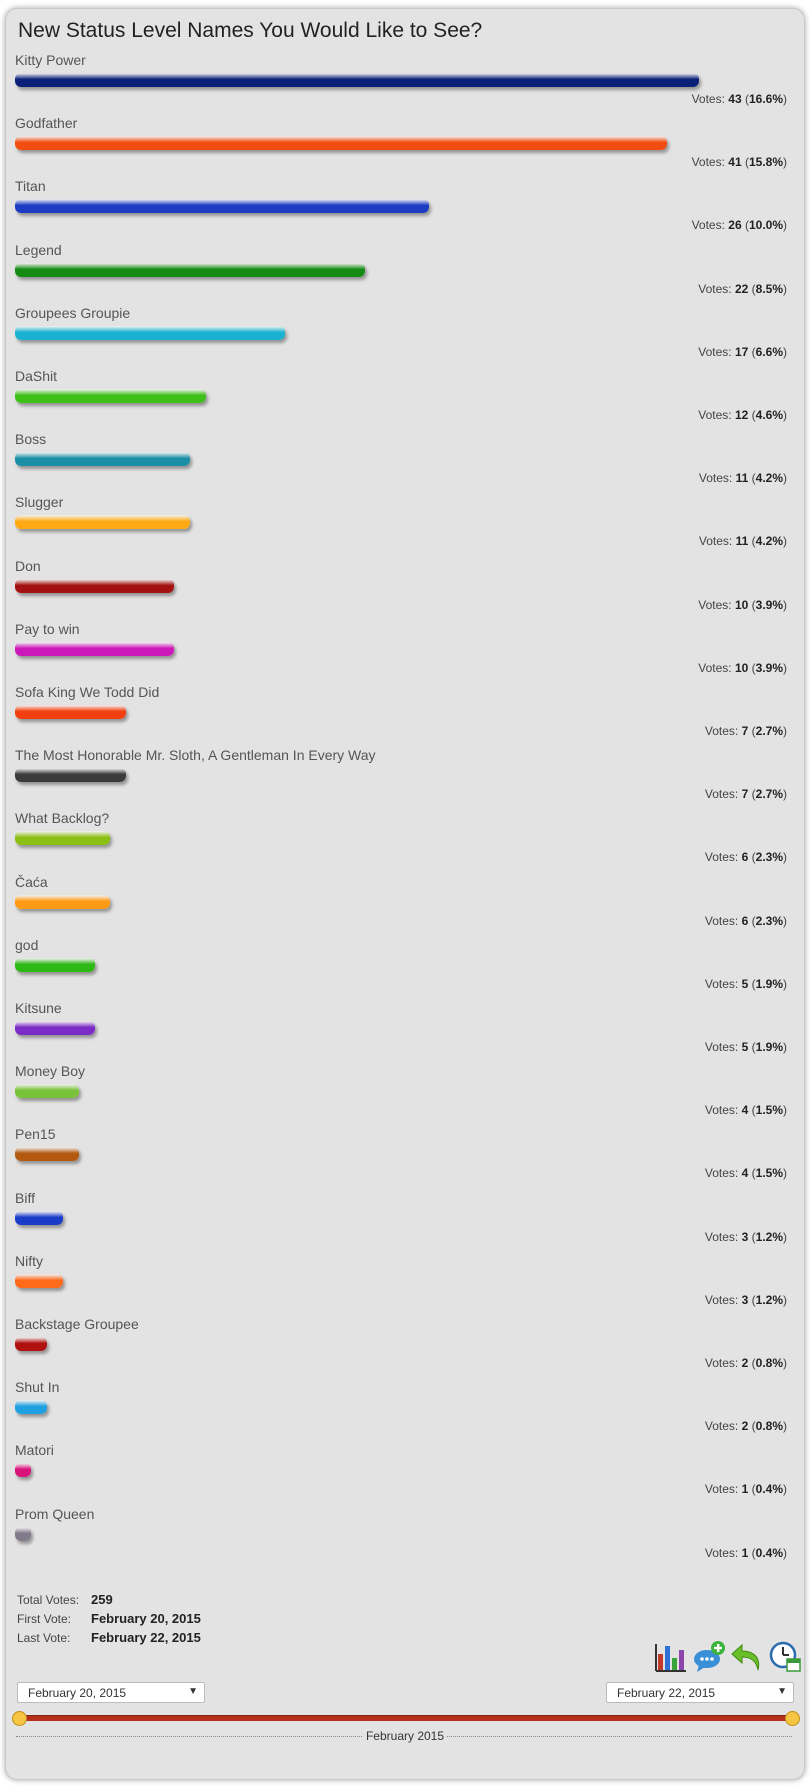  I want to click on vote-percent: 0.8%, so click(769, 1363).